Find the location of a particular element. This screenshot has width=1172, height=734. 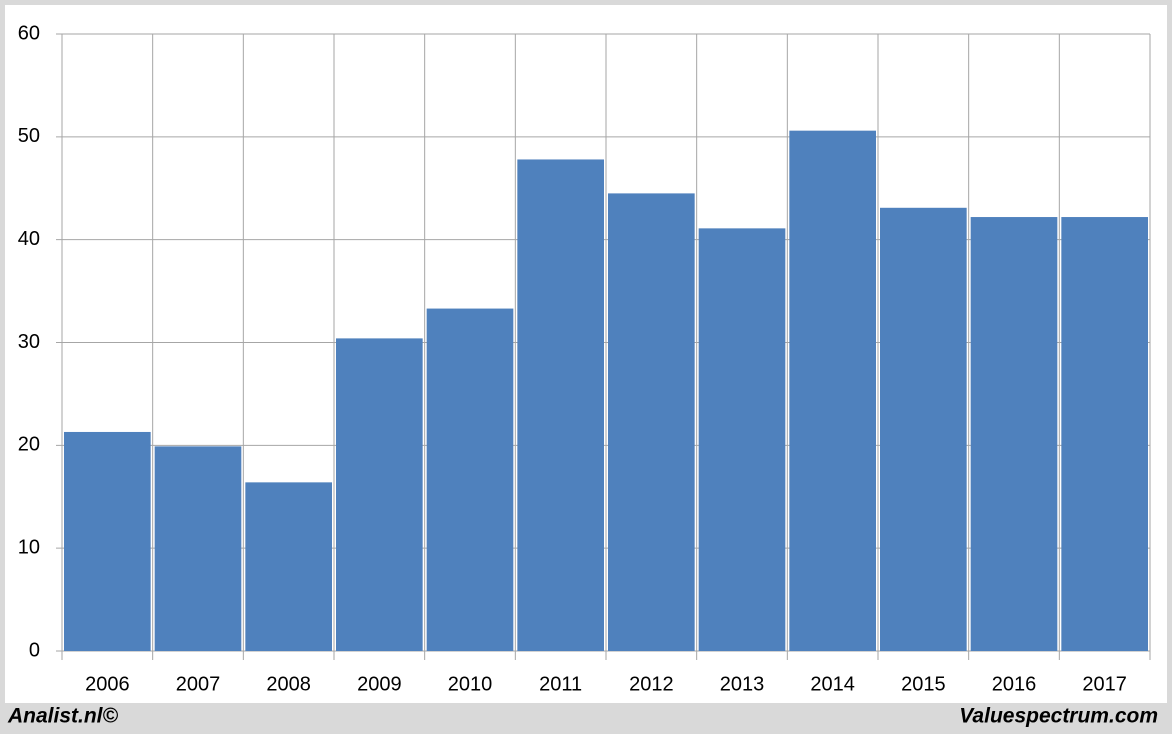

x-tick-label: 2015 is located at coordinates (923, 684).